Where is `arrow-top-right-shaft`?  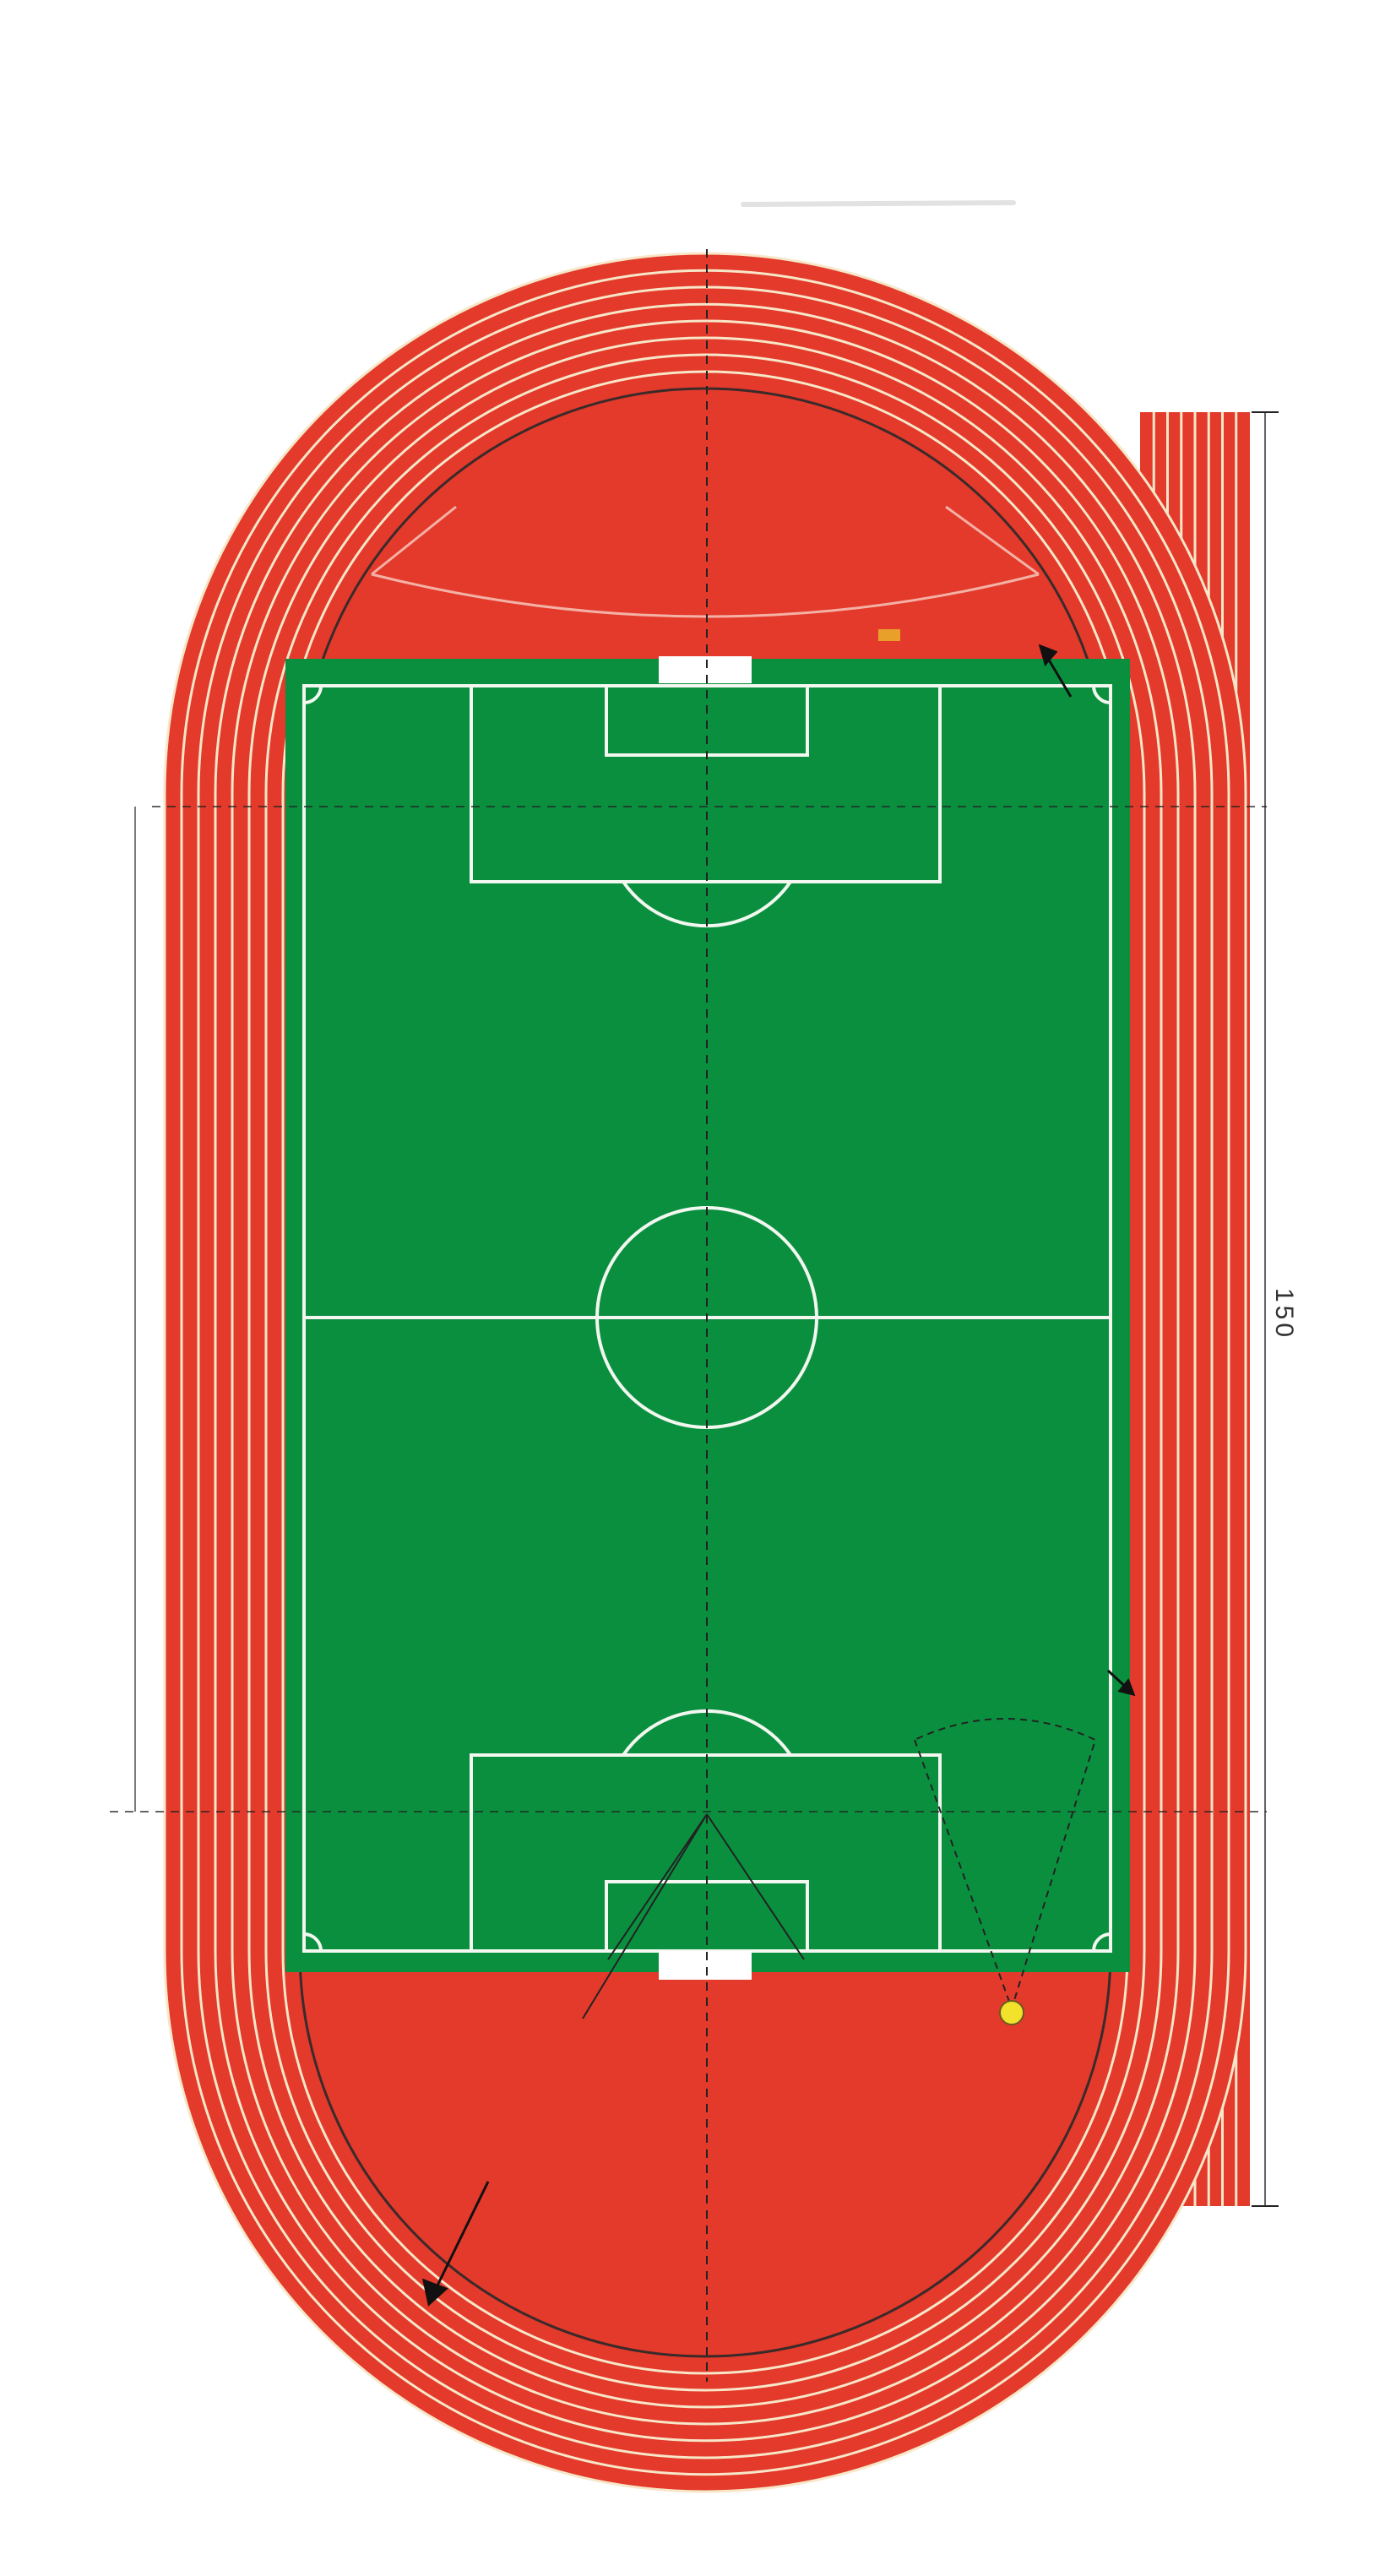
arrow-top-right-shaft is located at coordinates (1059, 677).